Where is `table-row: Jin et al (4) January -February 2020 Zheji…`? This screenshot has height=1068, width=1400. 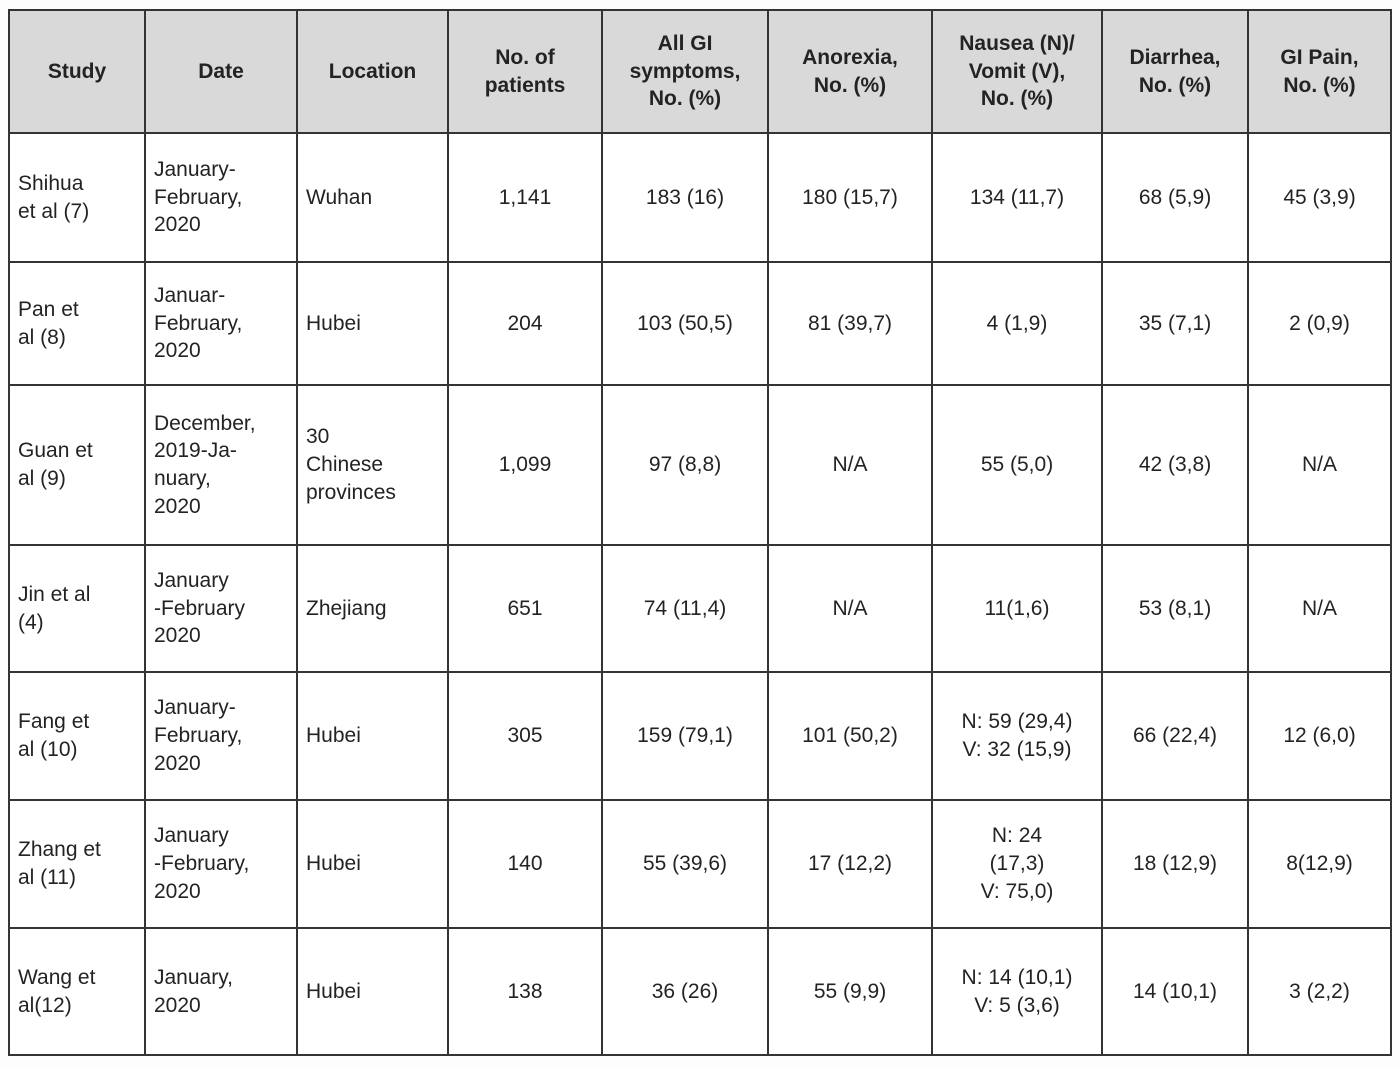
table-row: Jin et al (4) January -February 2020 Zheji… is located at coordinates (700, 608).